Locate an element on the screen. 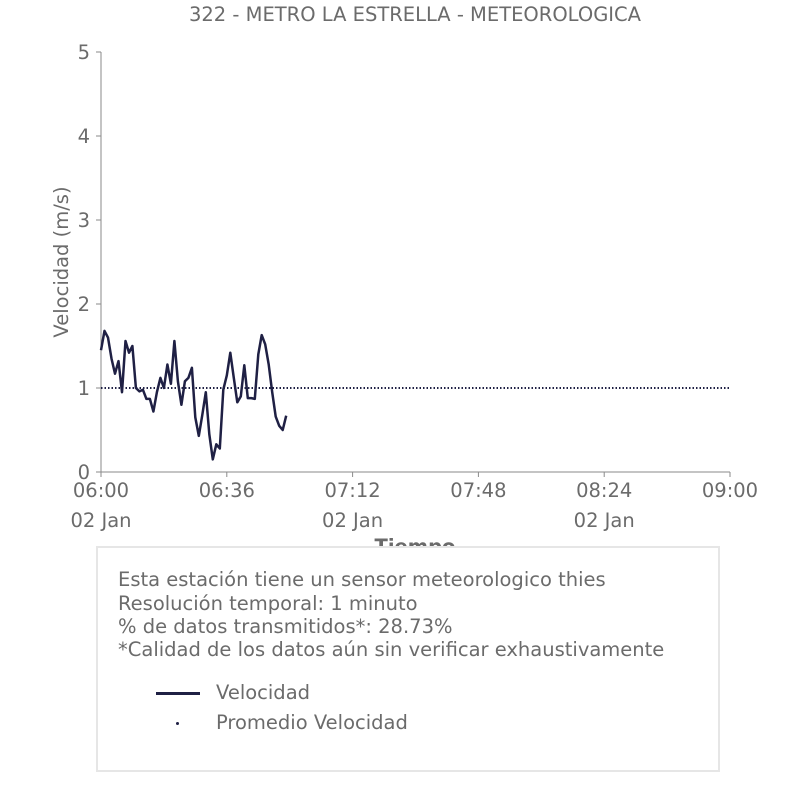 The image size is (806, 806). y-tick-label: 1 is located at coordinates (84, 388).